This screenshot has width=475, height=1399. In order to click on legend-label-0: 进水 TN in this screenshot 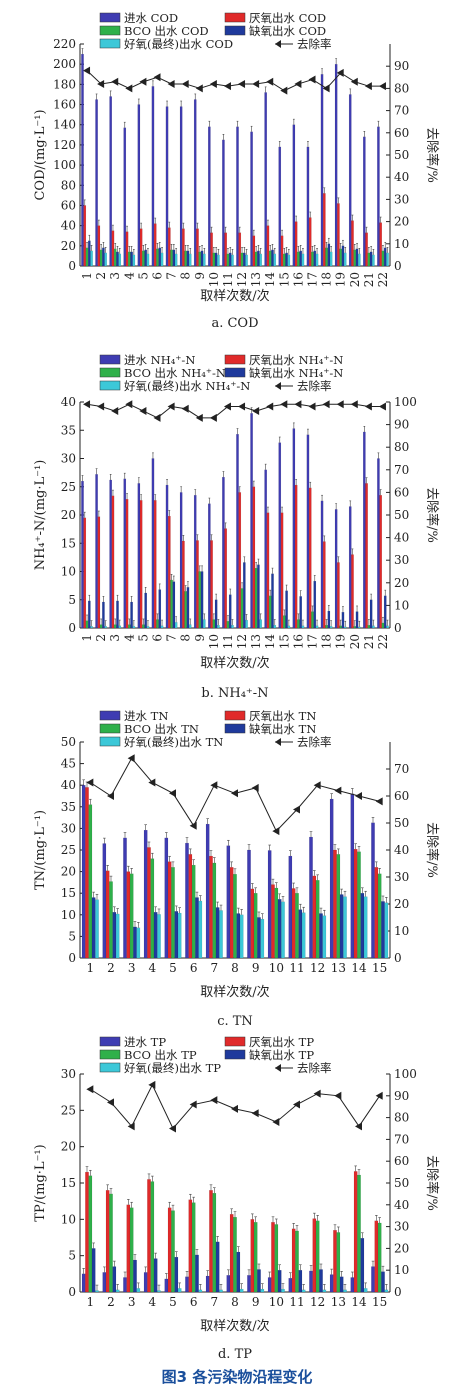, I will do `click(146, 716)`.